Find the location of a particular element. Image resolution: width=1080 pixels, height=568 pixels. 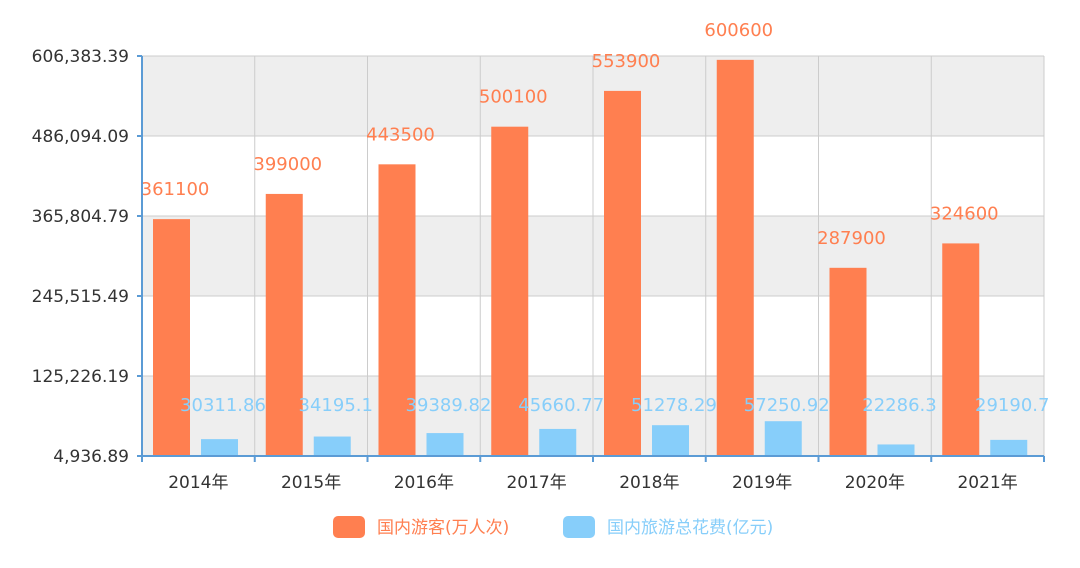

x-tick-label: 2014年 is located at coordinates (198, 483).